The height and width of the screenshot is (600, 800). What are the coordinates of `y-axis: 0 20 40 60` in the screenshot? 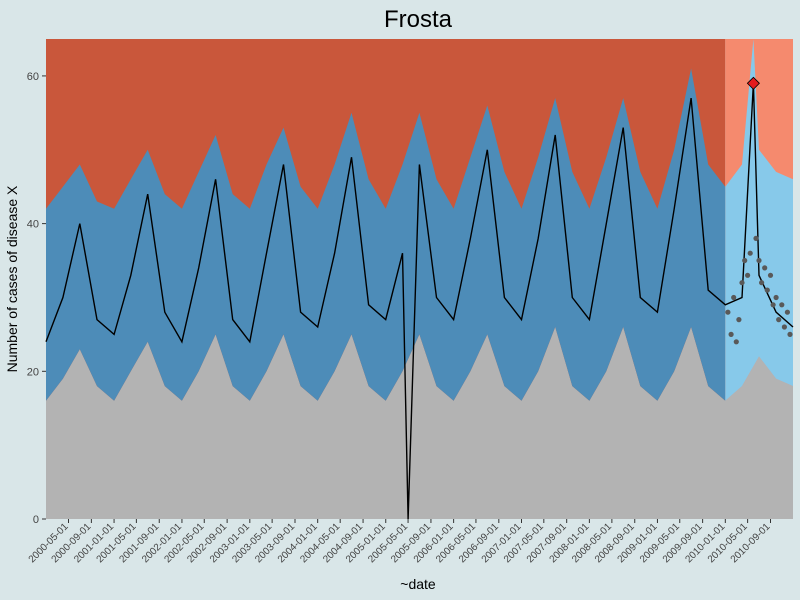 It's located at (36, 298).